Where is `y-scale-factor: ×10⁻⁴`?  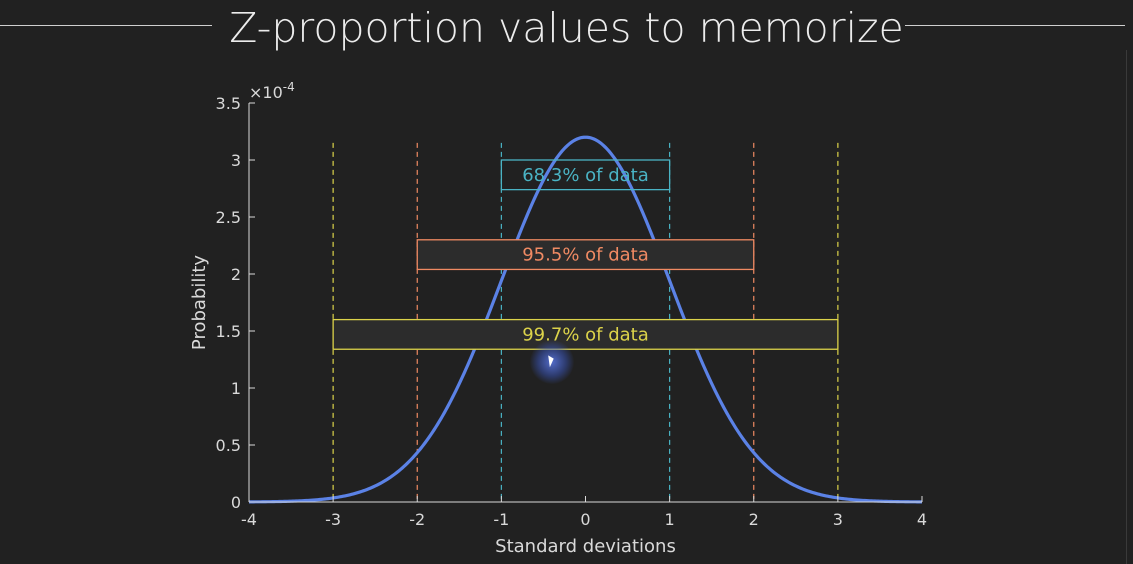
y-scale-factor: ×10⁻⁴ is located at coordinates (272, 91).